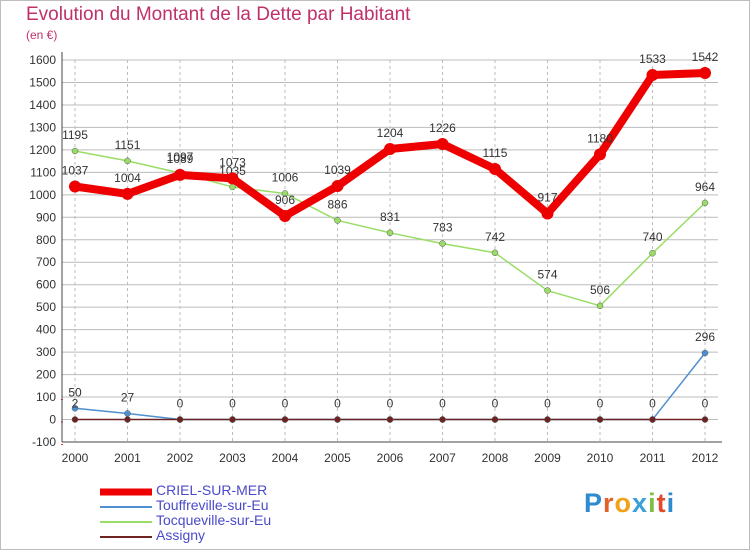 The height and width of the screenshot is (550, 750). Describe the element at coordinates (43, 172) in the screenshot. I see `y-tick-label: 1100` at that location.